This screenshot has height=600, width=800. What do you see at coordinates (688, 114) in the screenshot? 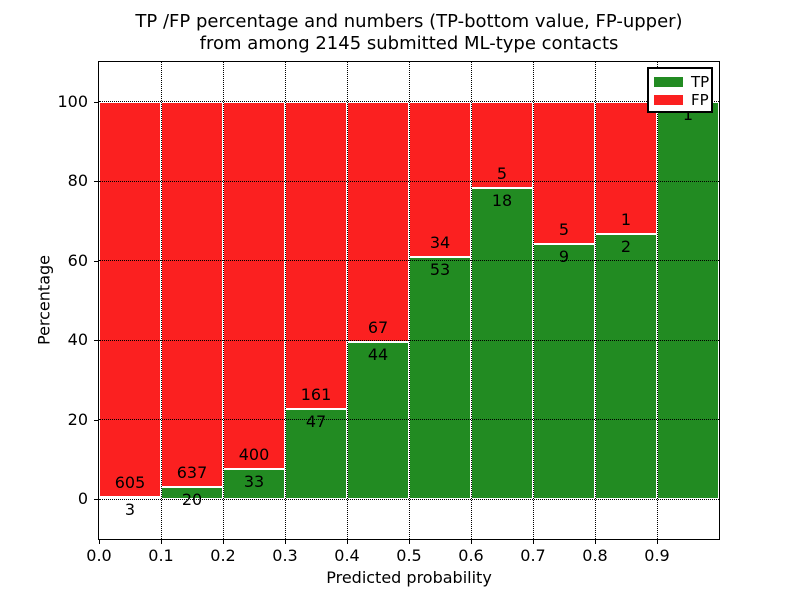
I see `bar-tp-count-label: 1` at bounding box center [688, 114].